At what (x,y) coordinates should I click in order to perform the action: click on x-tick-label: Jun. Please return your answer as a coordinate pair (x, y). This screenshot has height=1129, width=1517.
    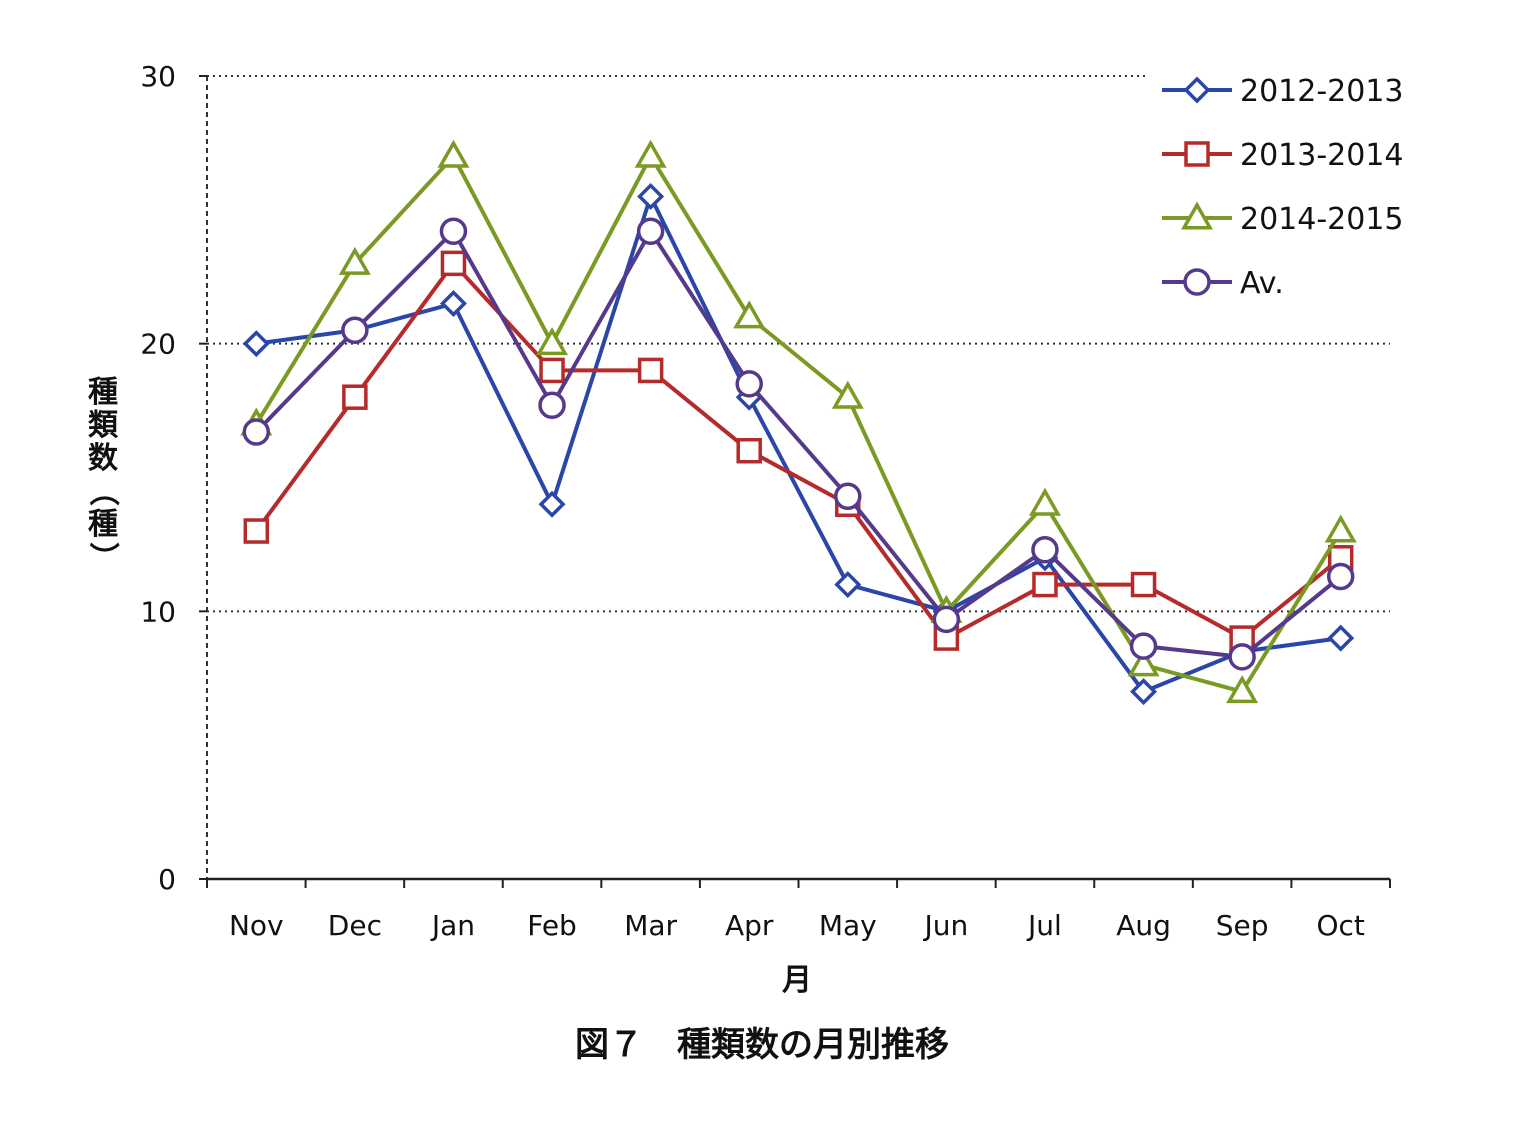
    Looking at the image, I should click on (946, 925).